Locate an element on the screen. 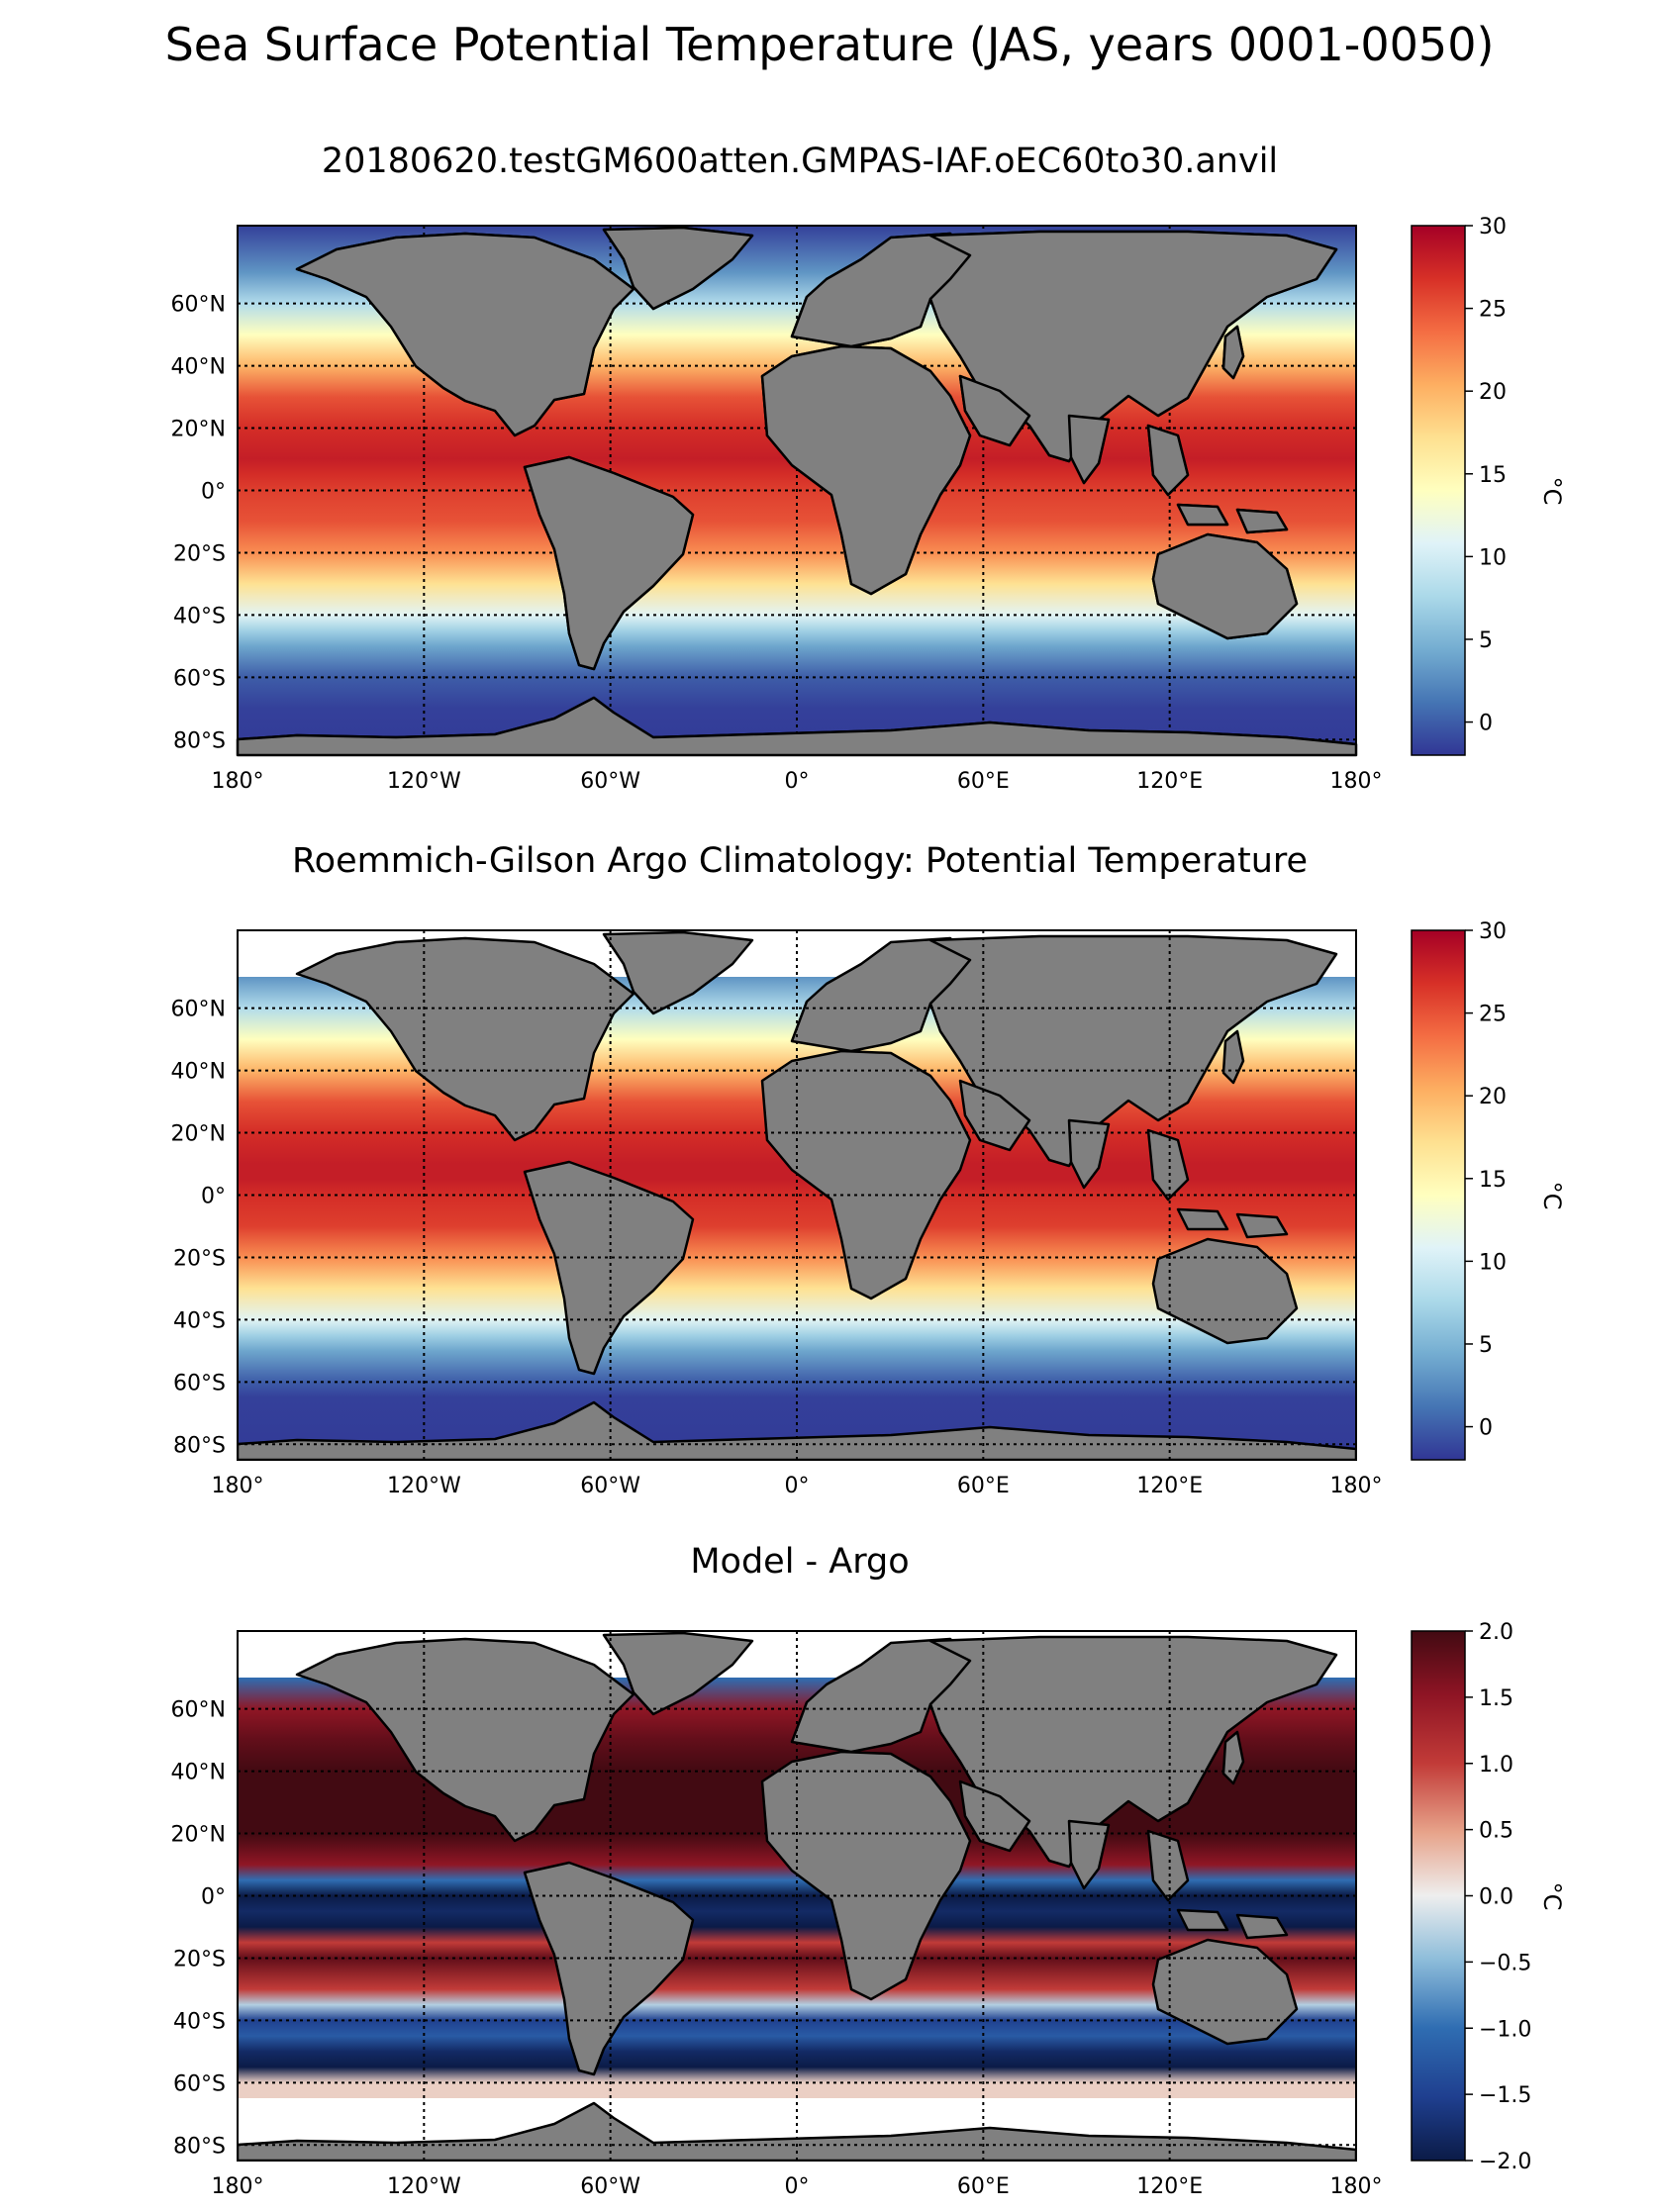  colorbar-tick-label: 0.5 is located at coordinates (1496, 1831).